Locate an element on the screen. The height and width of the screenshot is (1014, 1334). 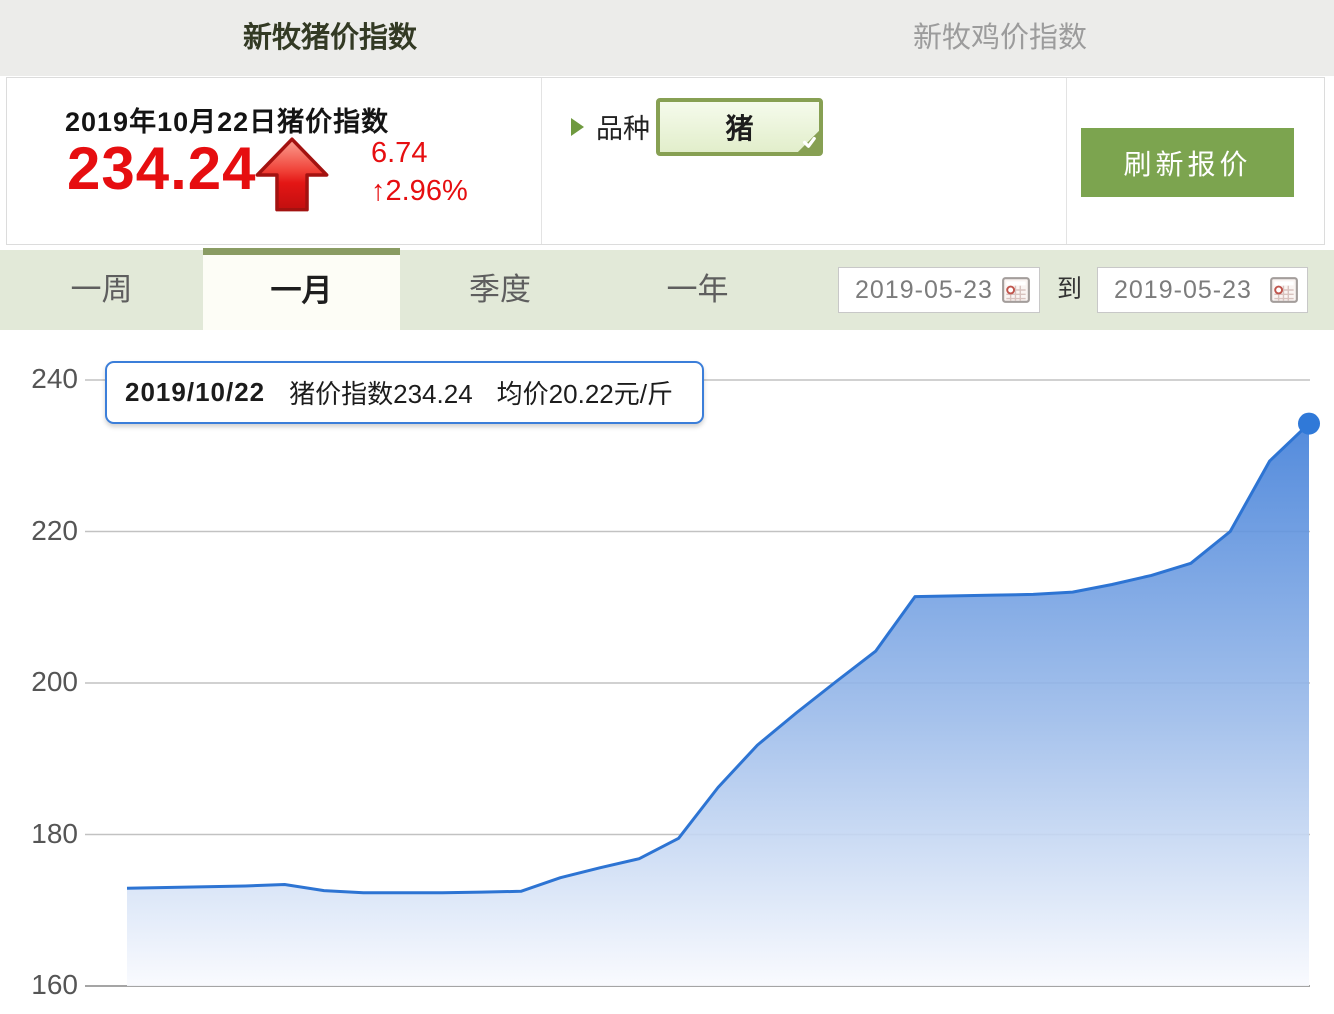
refresh-quotes-button: 刷新报价 is located at coordinates (1187, 162).